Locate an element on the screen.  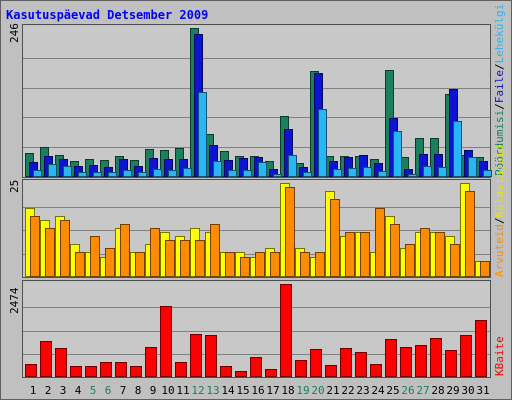
x-tick-label-9: 9 is located at coordinates (153, 390).